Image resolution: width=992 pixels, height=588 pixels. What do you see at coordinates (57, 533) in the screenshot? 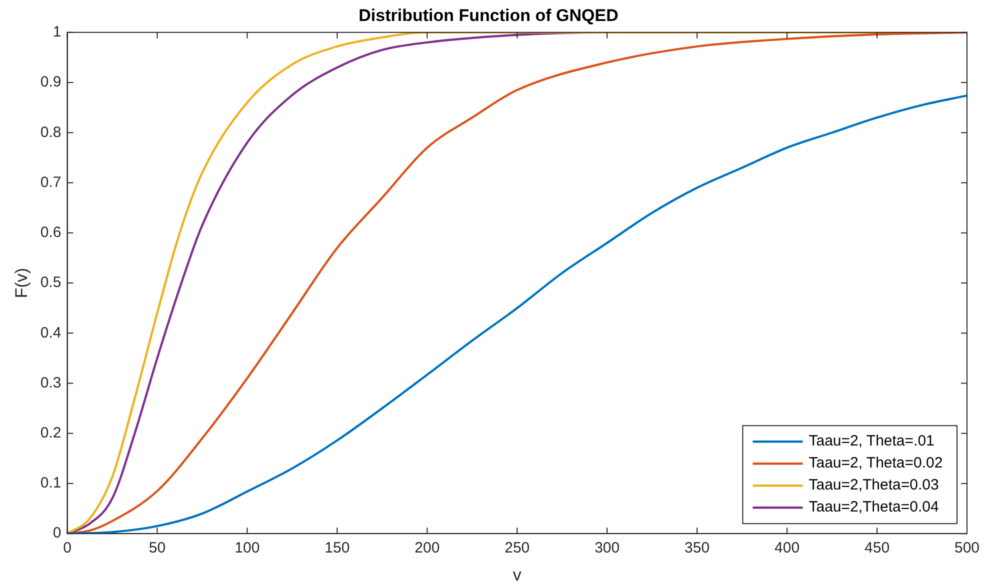
I see `y-tick-label: 0` at bounding box center [57, 533].